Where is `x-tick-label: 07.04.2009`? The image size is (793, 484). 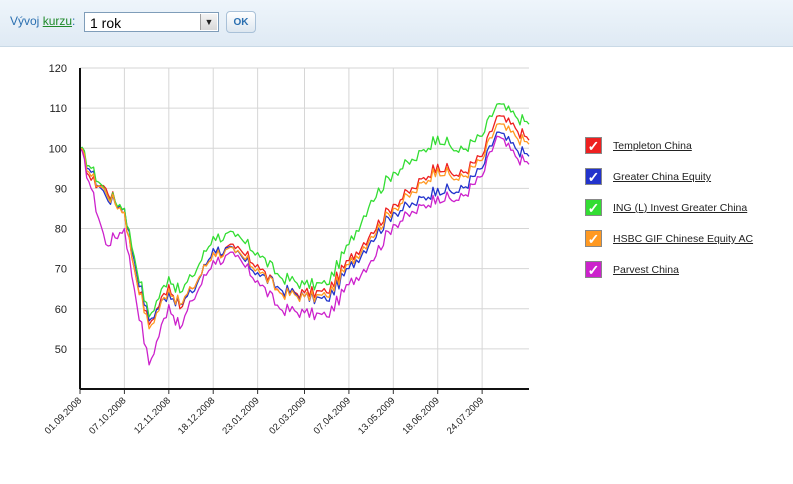 x-tick-label: 07.04.2009 is located at coordinates (332, 415).